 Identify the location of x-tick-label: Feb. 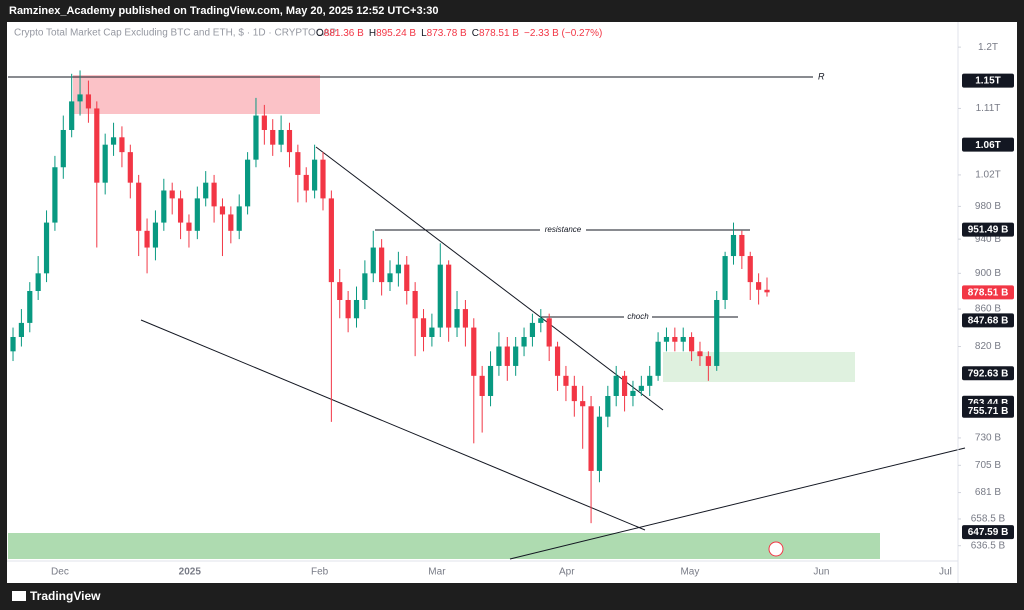
(320, 572).